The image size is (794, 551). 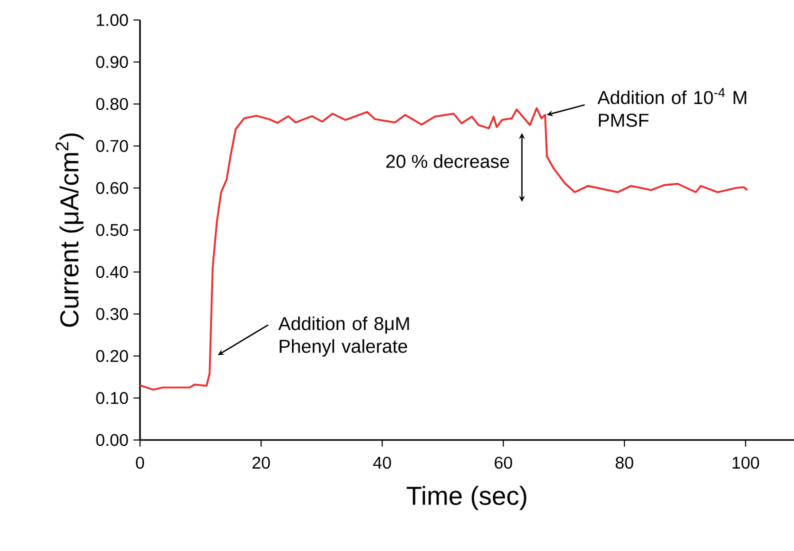 I want to click on annotation: 20 % decrease, so click(x=448, y=161).